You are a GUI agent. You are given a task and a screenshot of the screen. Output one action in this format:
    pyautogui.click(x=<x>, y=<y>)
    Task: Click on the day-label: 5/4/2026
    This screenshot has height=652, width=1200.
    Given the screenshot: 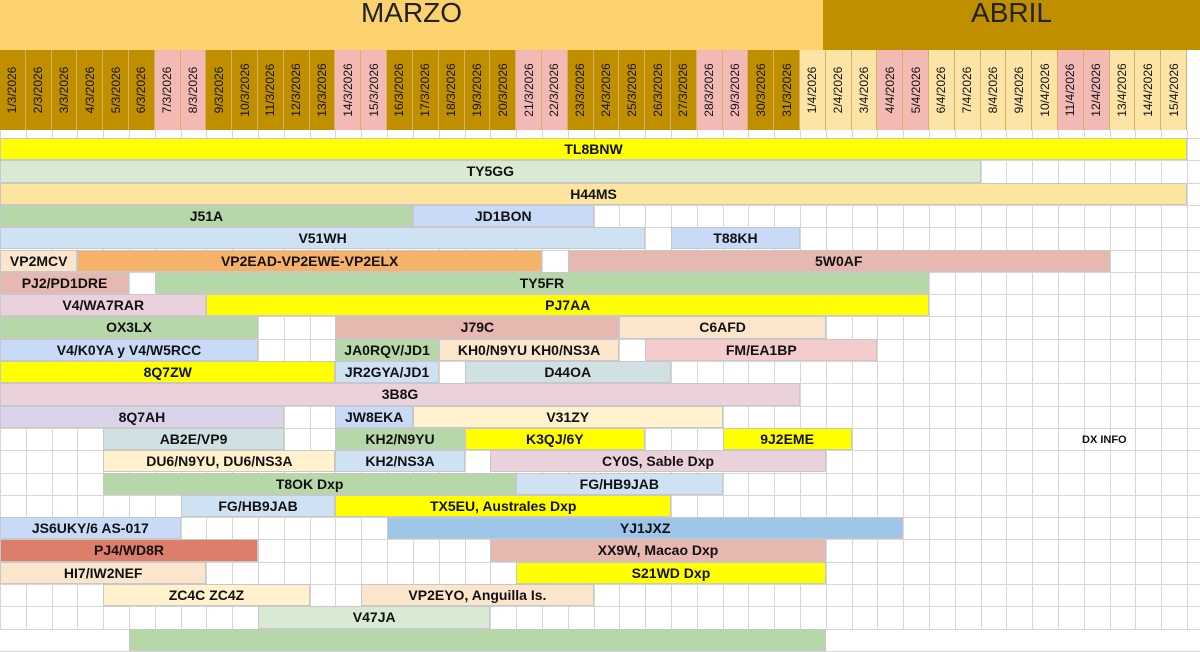 What is the action you would take?
    pyautogui.click(x=915, y=90)
    